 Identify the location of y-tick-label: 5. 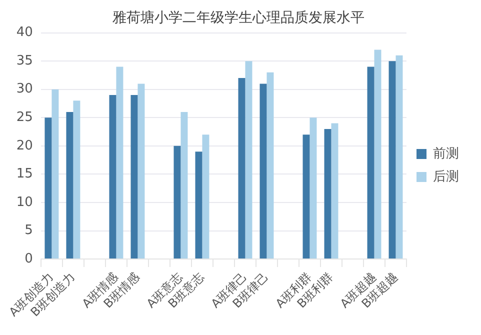
(28, 230).